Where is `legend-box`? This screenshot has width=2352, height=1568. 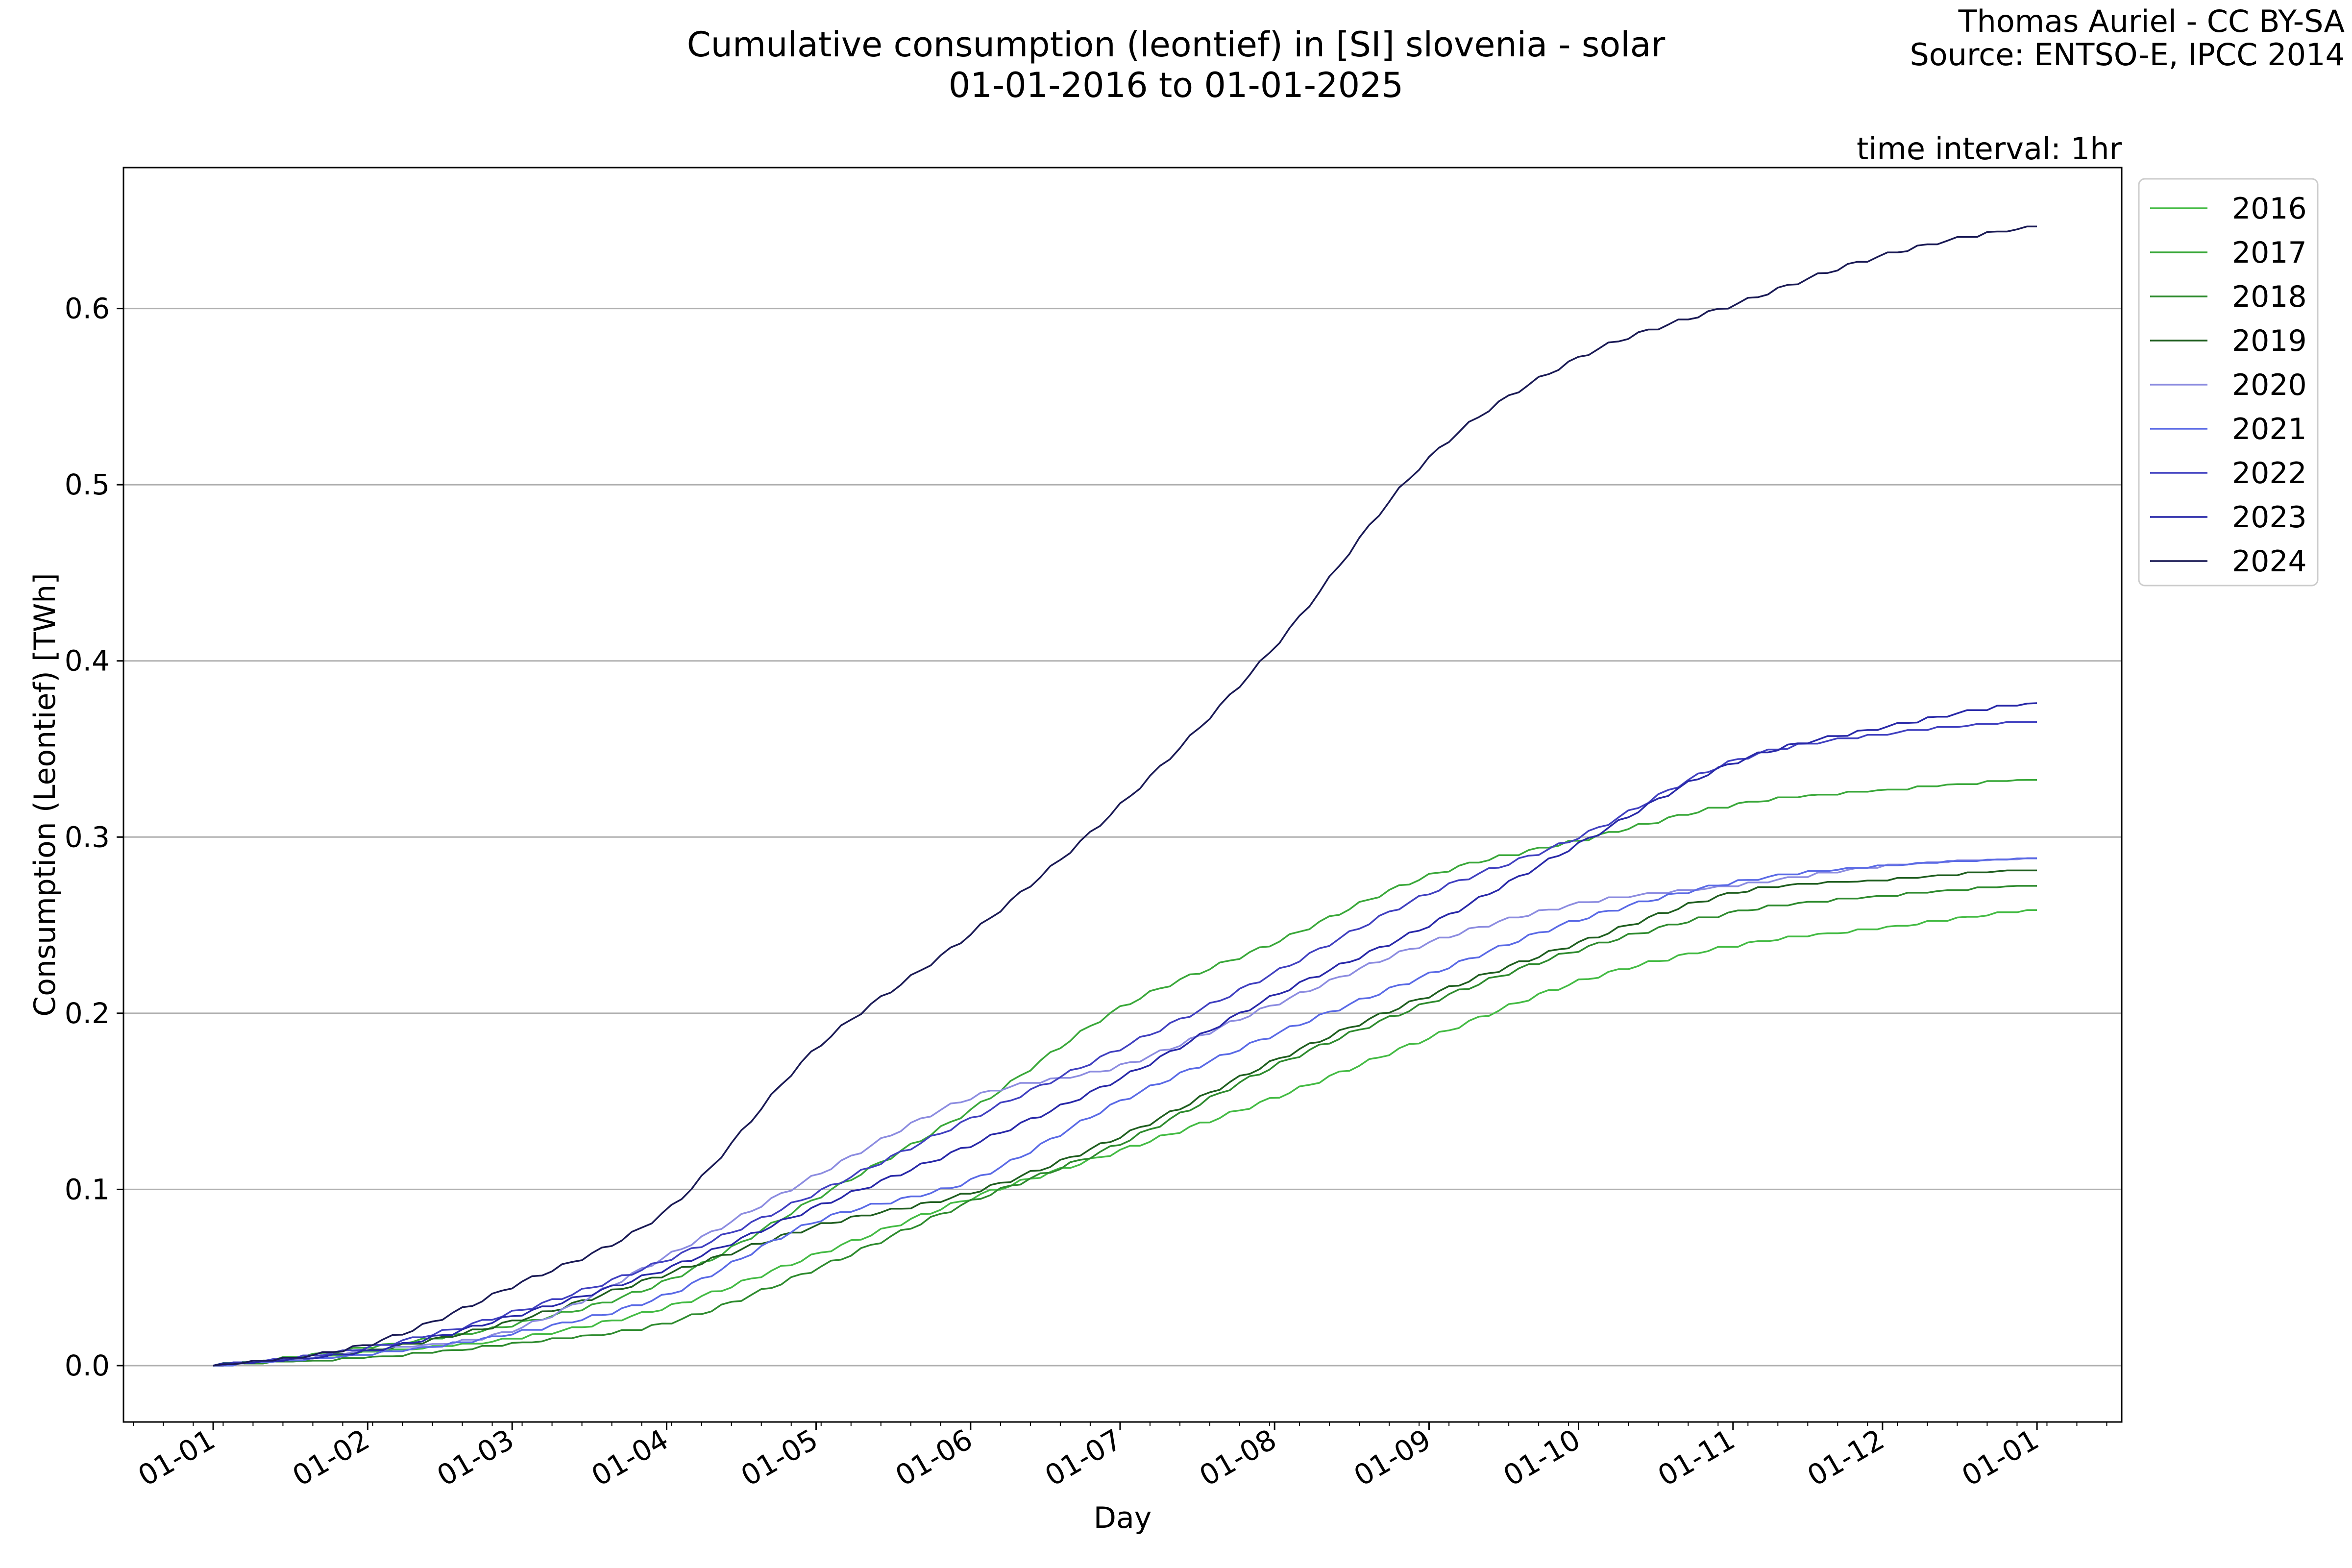 legend-box is located at coordinates (2228, 382).